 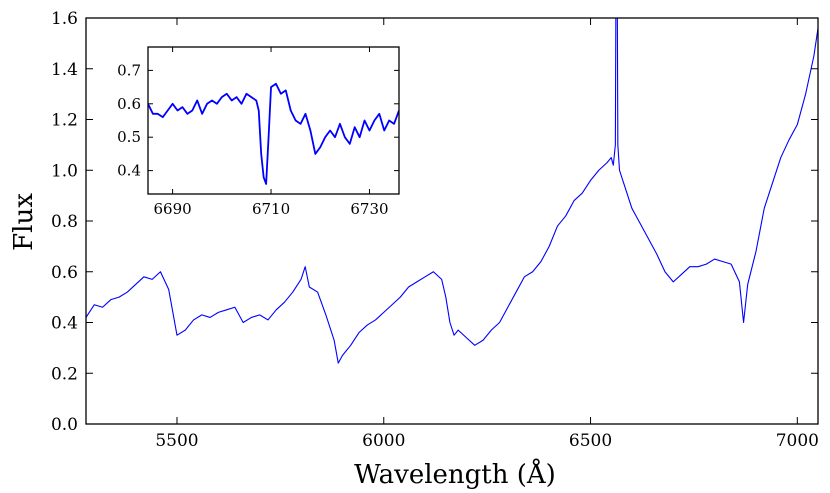 What do you see at coordinates (129, 171) in the screenshot?
I see `inset-y-tick-label: 0.4` at bounding box center [129, 171].